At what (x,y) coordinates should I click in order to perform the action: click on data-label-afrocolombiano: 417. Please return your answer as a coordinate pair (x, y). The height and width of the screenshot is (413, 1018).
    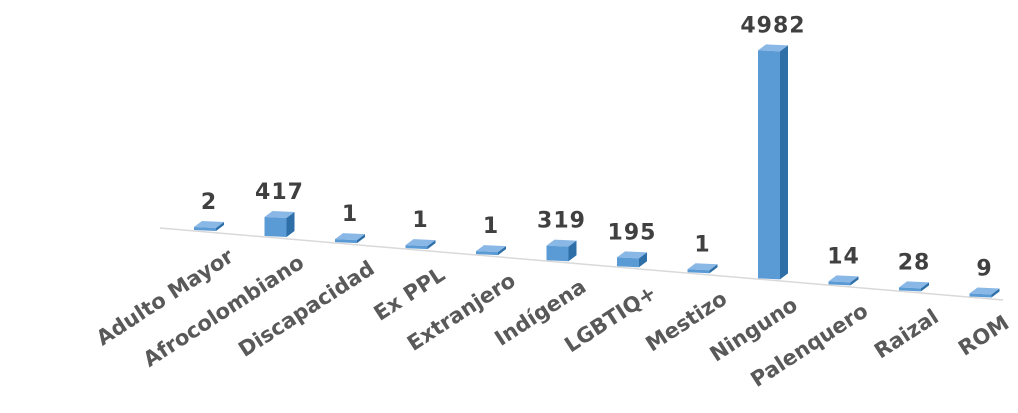
    Looking at the image, I should click on (279, 192).